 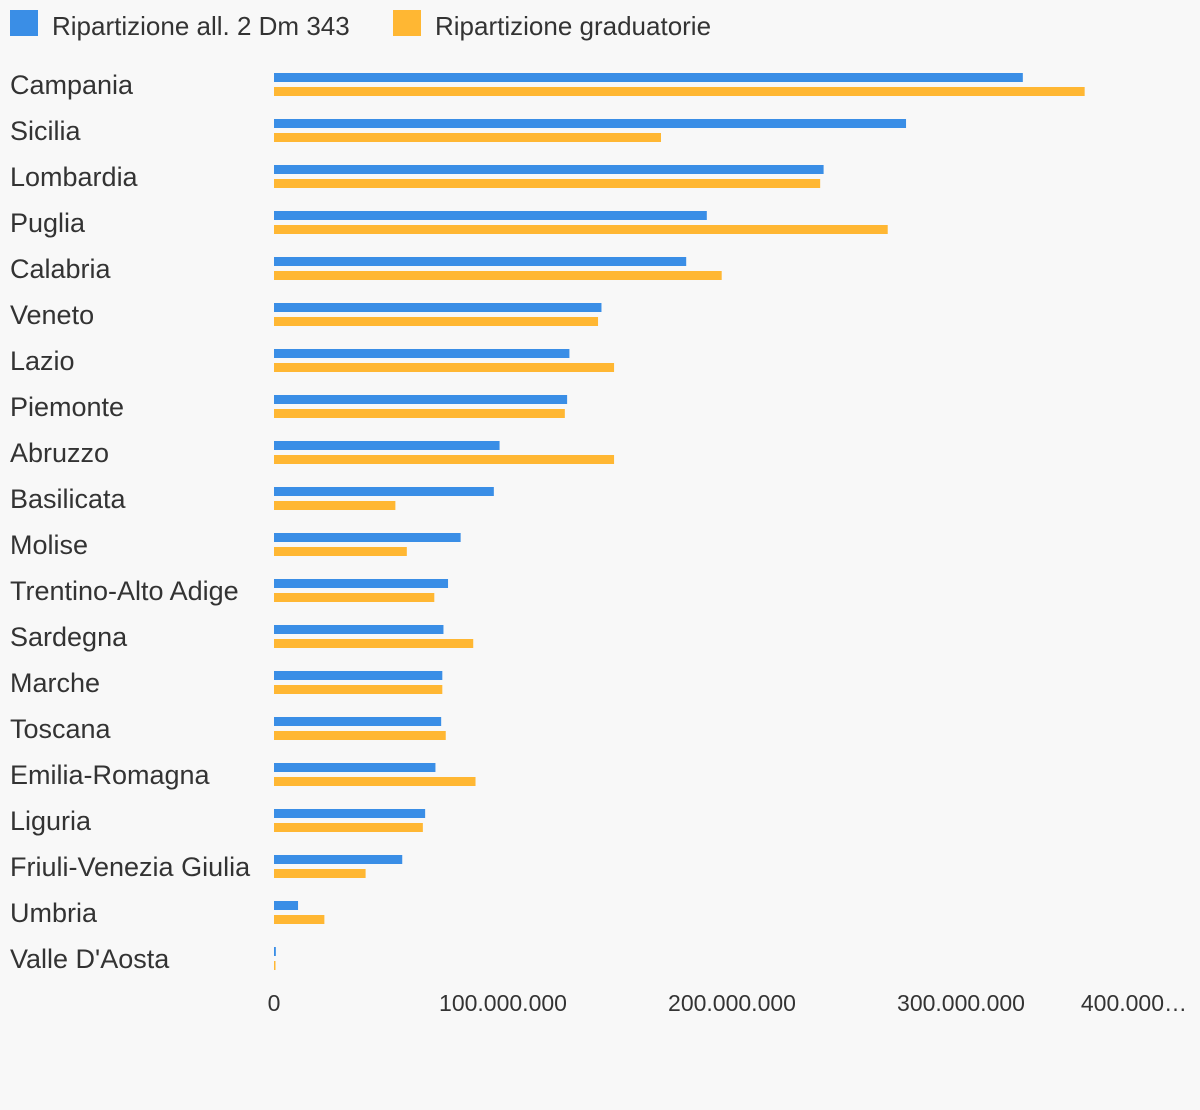 What do you see at coordinates (90, 959) in the screenshot?
I see `category-label: Valle D'Aosta` at bounding box center [90, 959].